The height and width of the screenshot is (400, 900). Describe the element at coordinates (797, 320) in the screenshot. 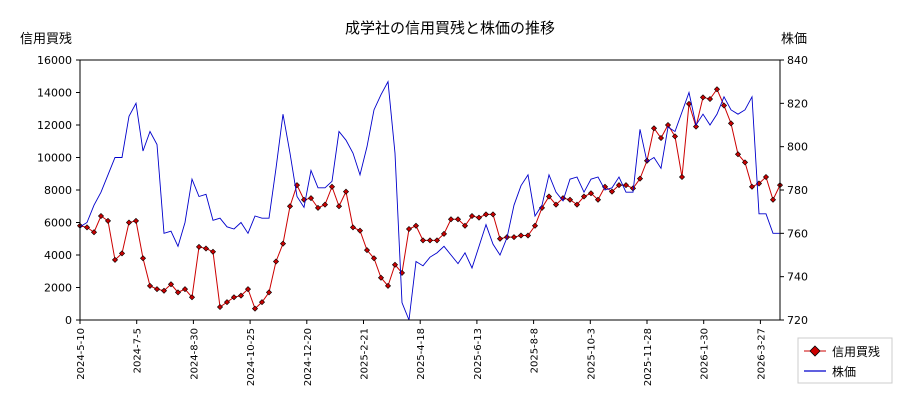

I see `y-right-tick-label: 720` at that location.